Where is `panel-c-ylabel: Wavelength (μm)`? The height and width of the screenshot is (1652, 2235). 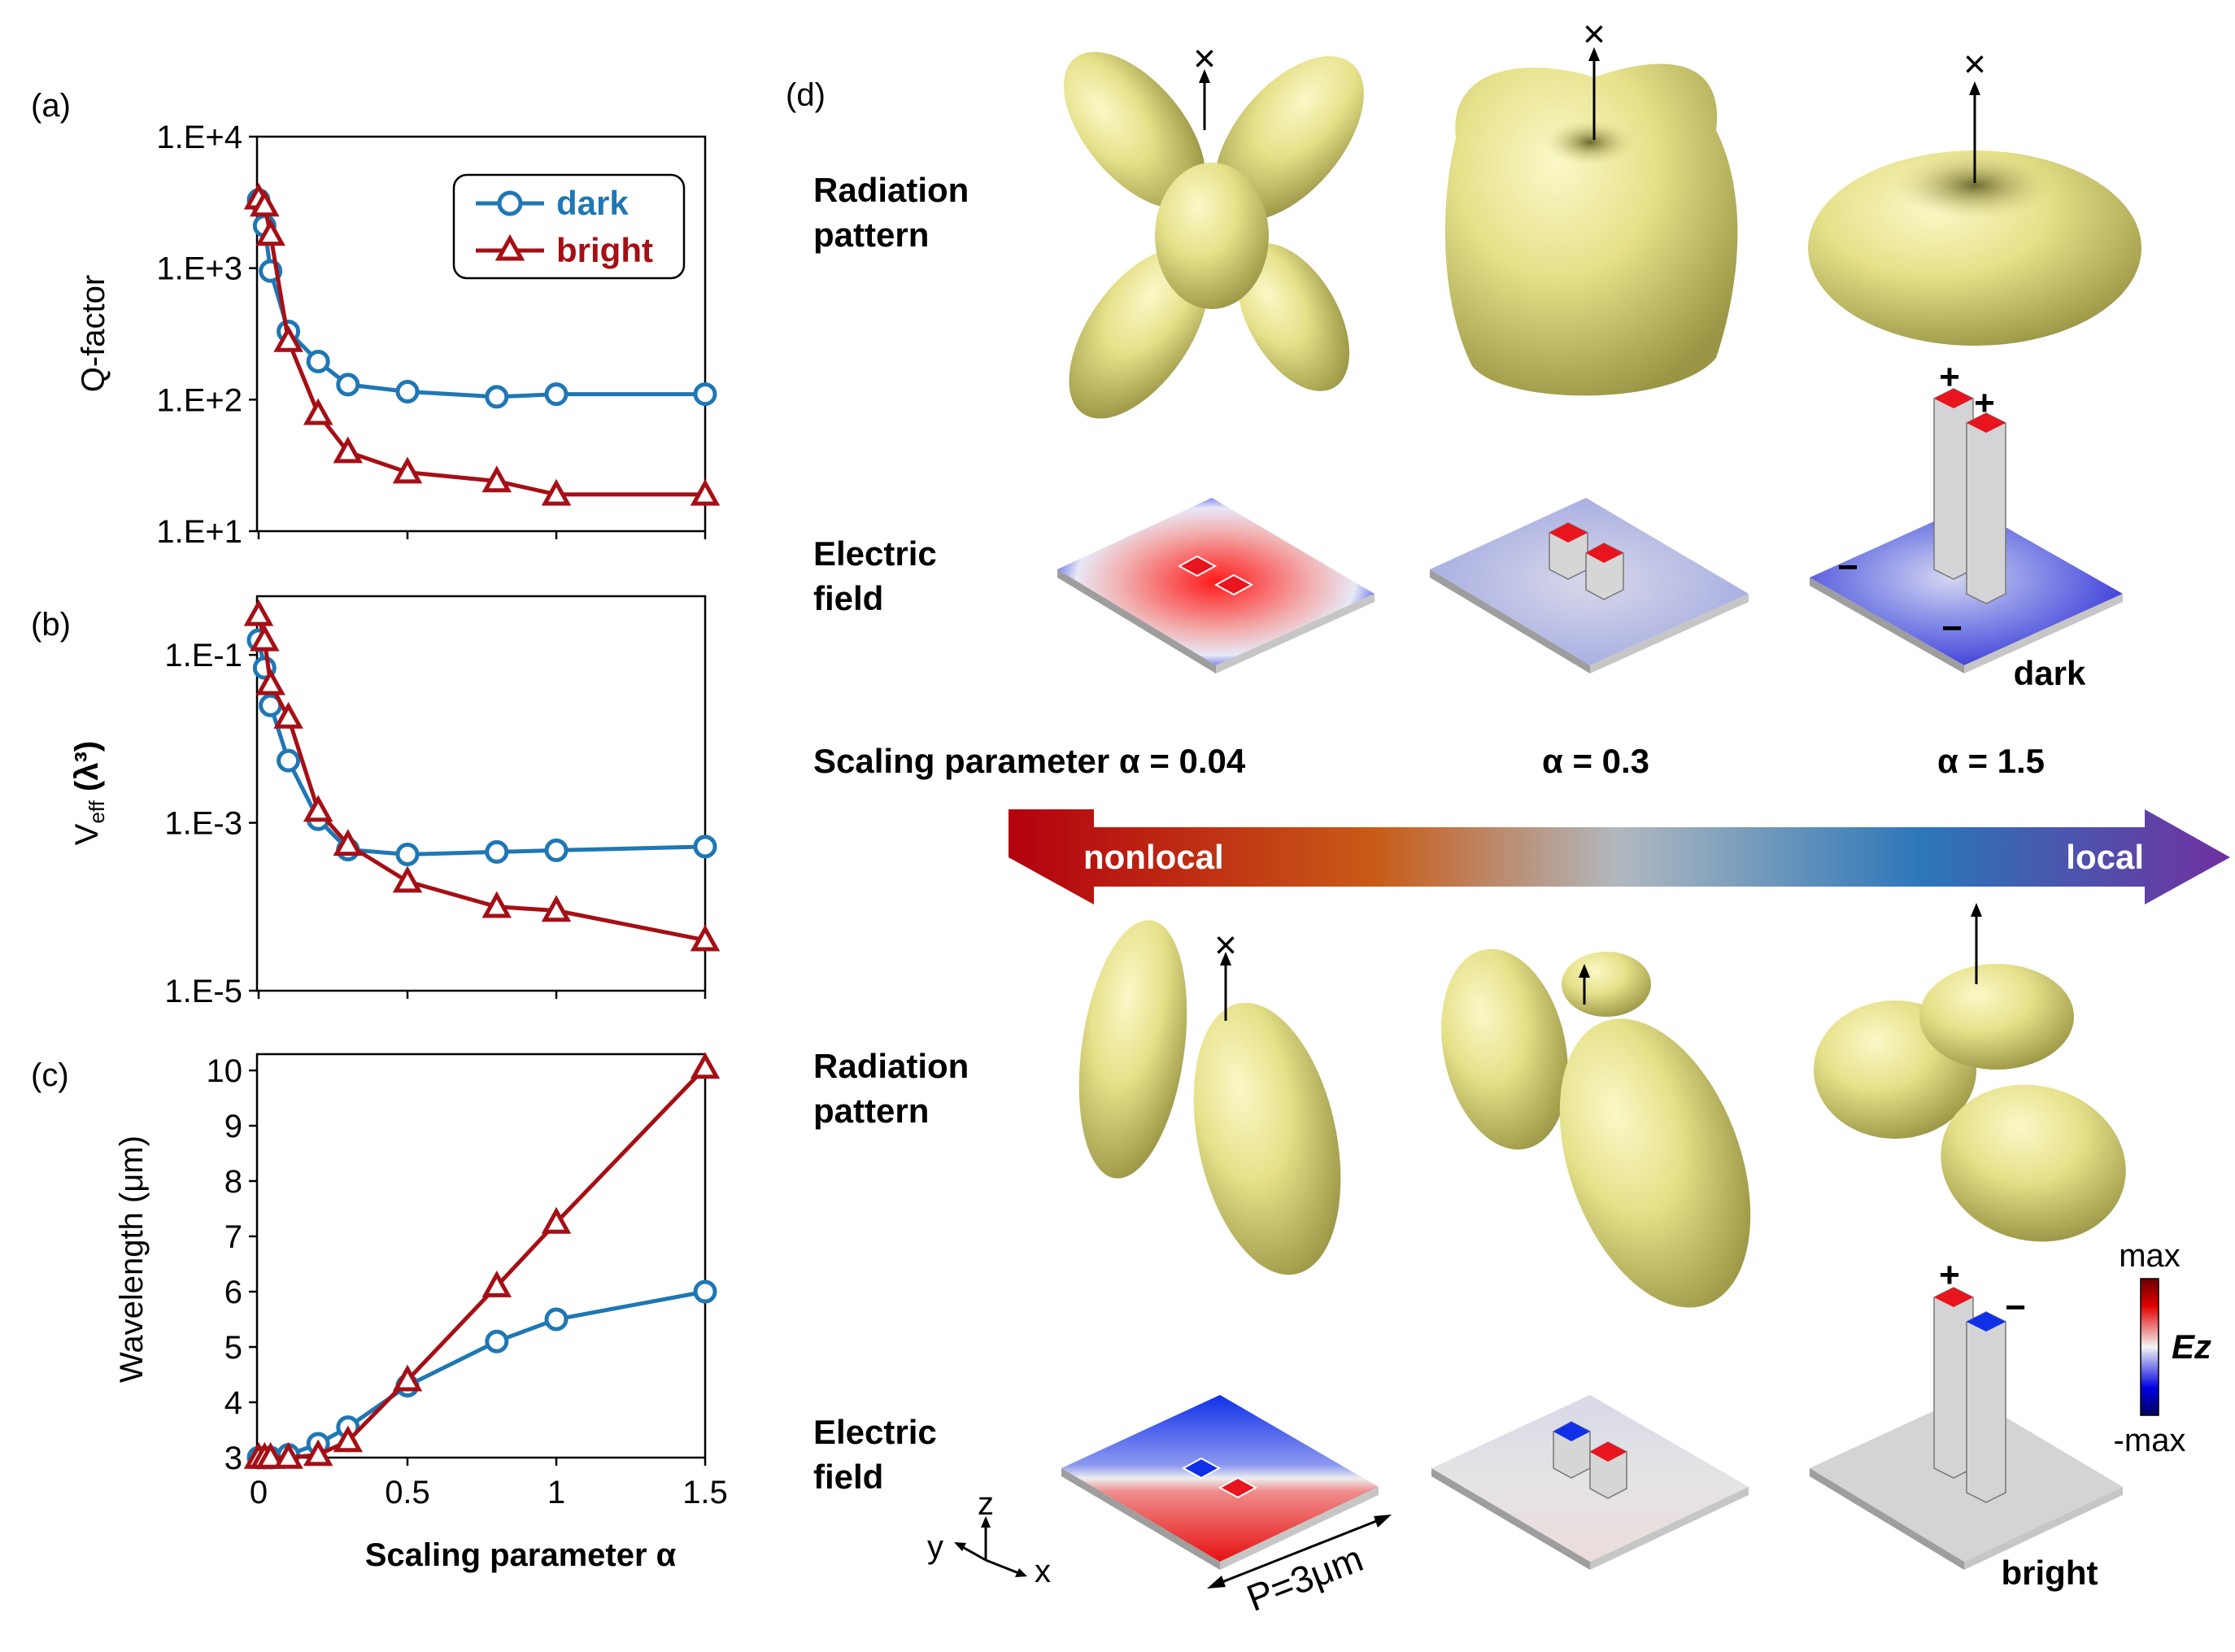
panel-c-ylabel: Wavelength (μm) is located at coordinates (132, 1259).